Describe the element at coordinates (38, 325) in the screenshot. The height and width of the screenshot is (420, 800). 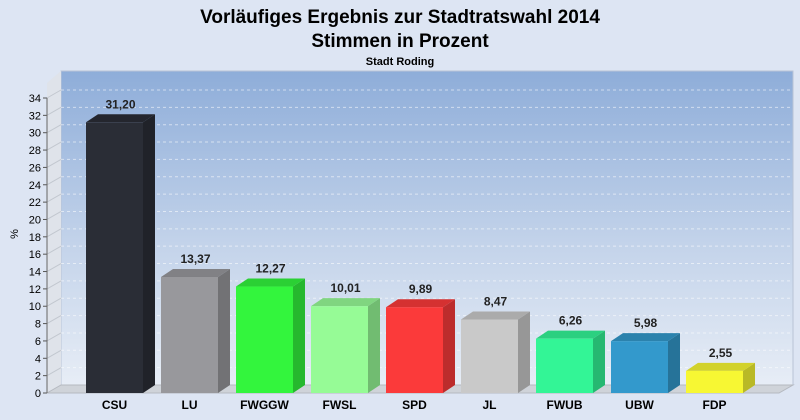
I see `y-tick-label: 8` at that location.